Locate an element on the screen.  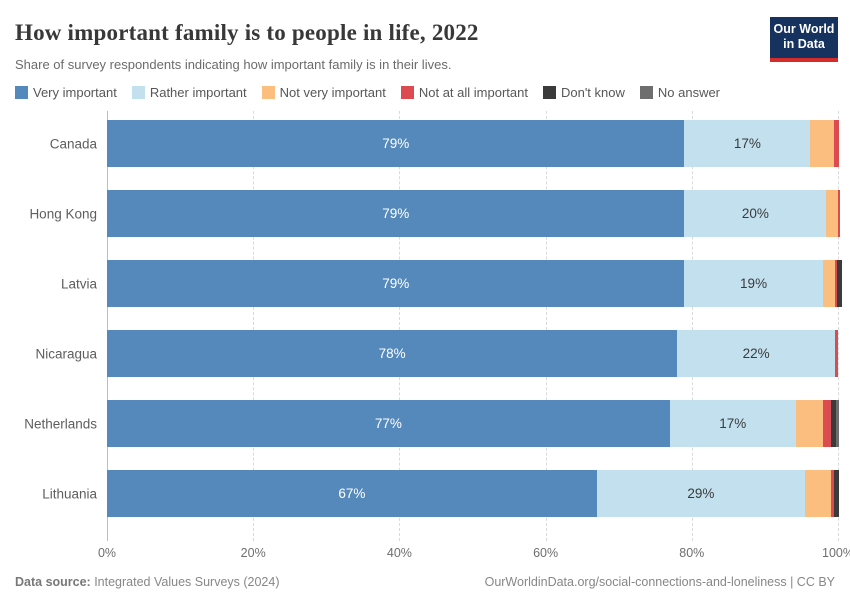
legend-label: Don't know is located at coordinates (592, 92).